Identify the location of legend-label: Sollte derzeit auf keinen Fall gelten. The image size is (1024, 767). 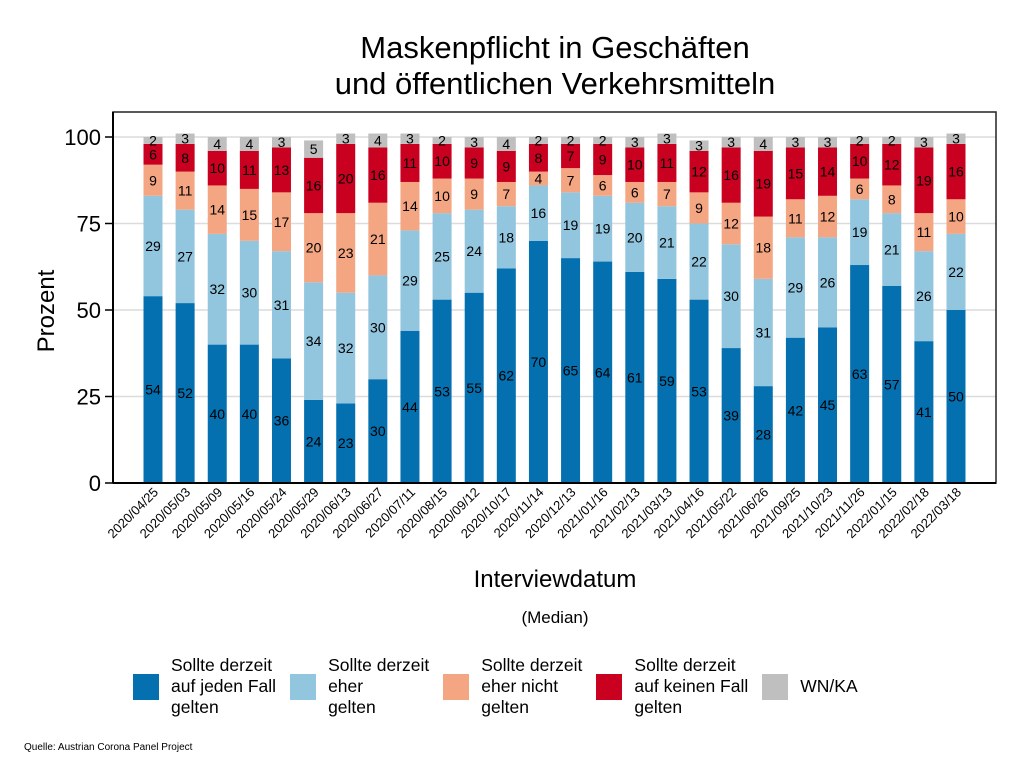
(691, 686).